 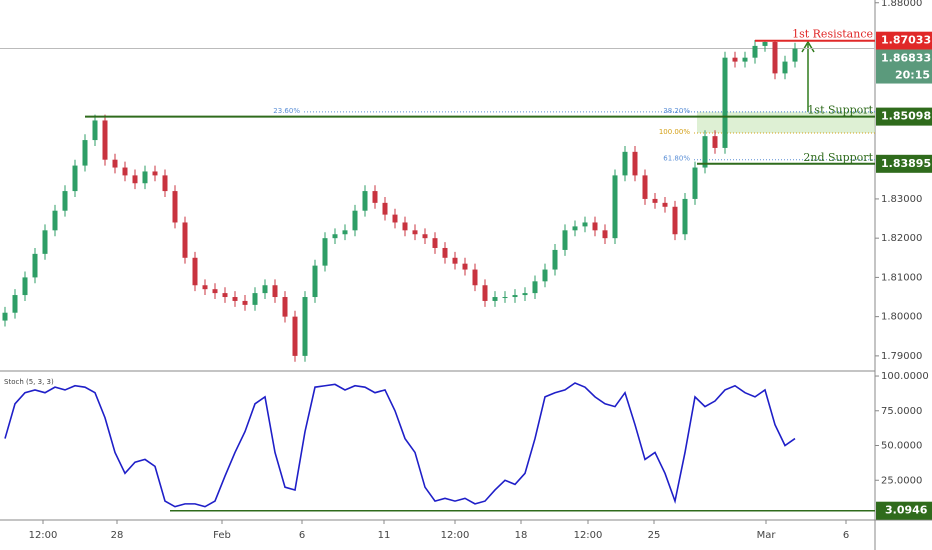 I want to click on y-tick-label: 1.83000, so click(x=901, y=199).